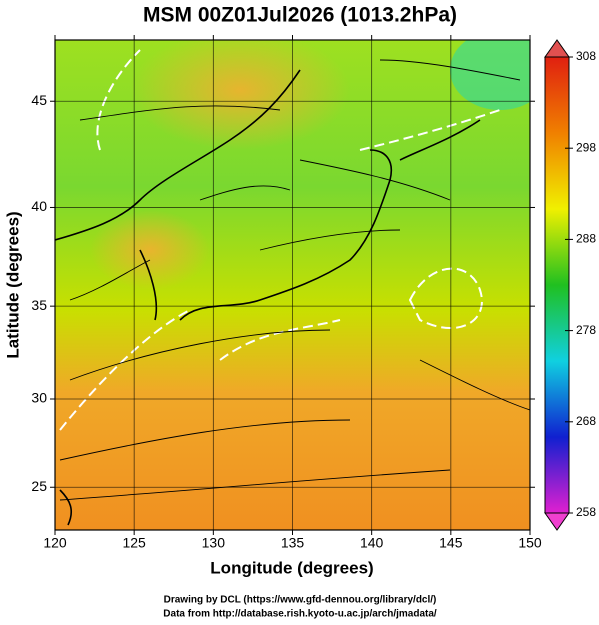 The image size is (599, 625). I want to click on x-tick-label: 150, so click(530, 543).